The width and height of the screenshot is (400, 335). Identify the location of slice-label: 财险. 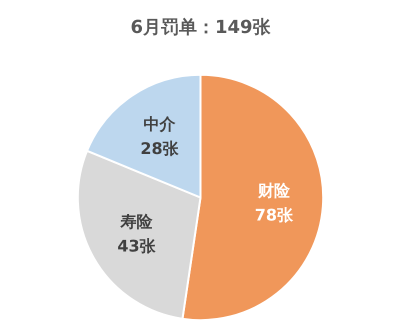
(273, 190).